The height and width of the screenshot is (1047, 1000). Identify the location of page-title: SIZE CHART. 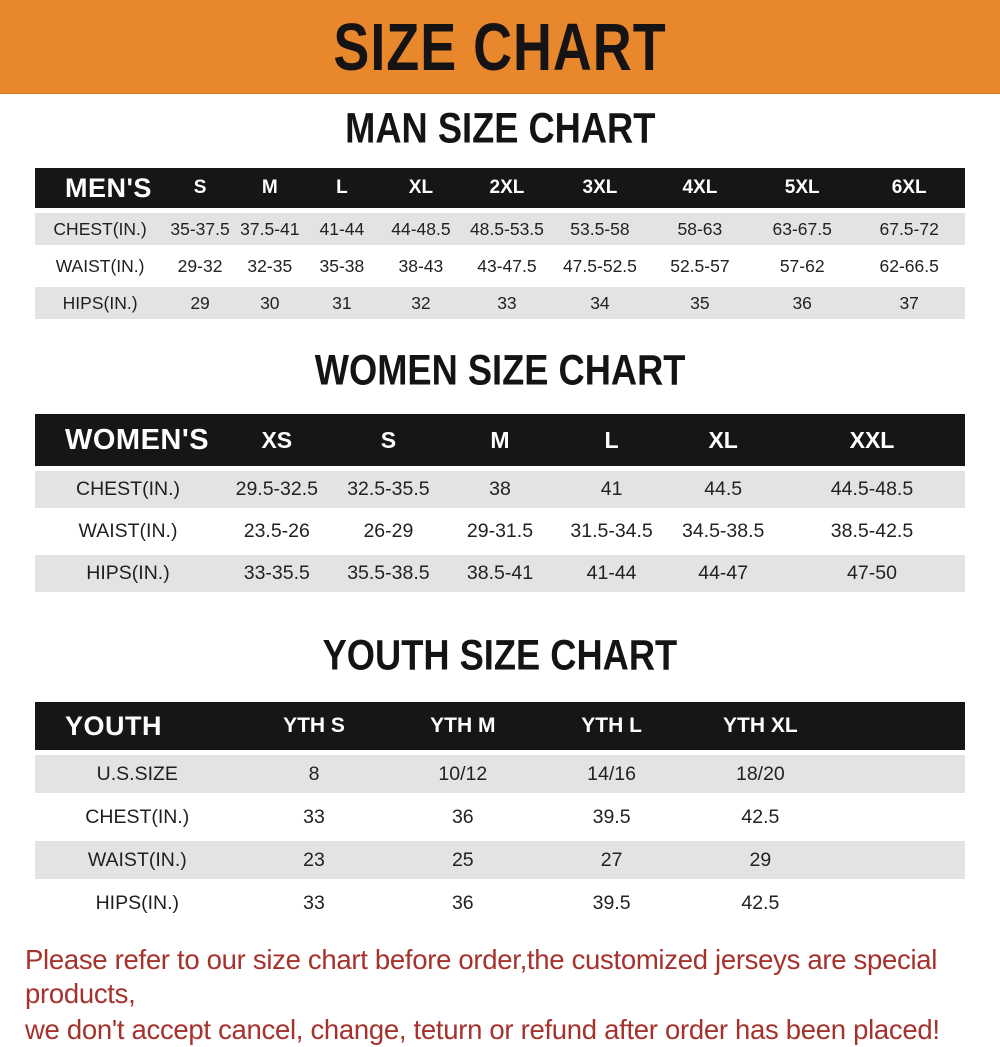
(500, 46).